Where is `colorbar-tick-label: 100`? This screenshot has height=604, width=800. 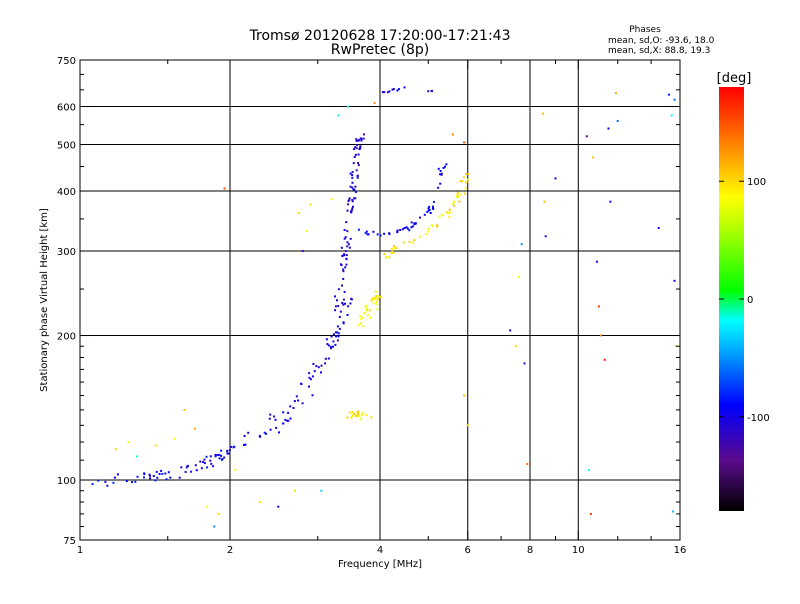 colorbar-tick-label: 100 is located at coordinates (756, 182).